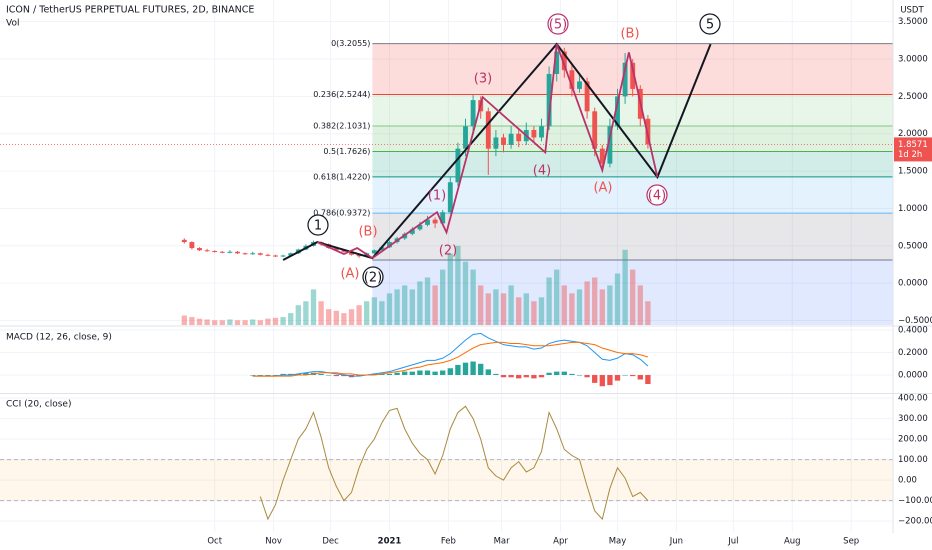 The width and height of the screenshot is (932, 550). What do you see at coordinates (710, 25) in the screenshot?
I see `wave-label: 5` at bounding box center [710, 25].